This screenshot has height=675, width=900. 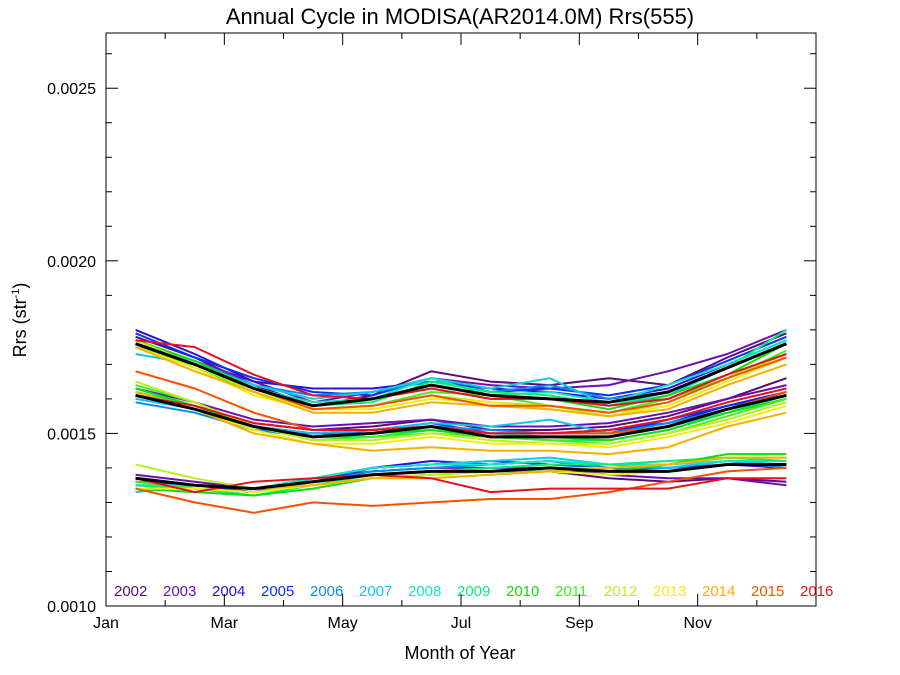 I want to click on y-tick-label-1: 0.0010, so click(x=71, y=607).